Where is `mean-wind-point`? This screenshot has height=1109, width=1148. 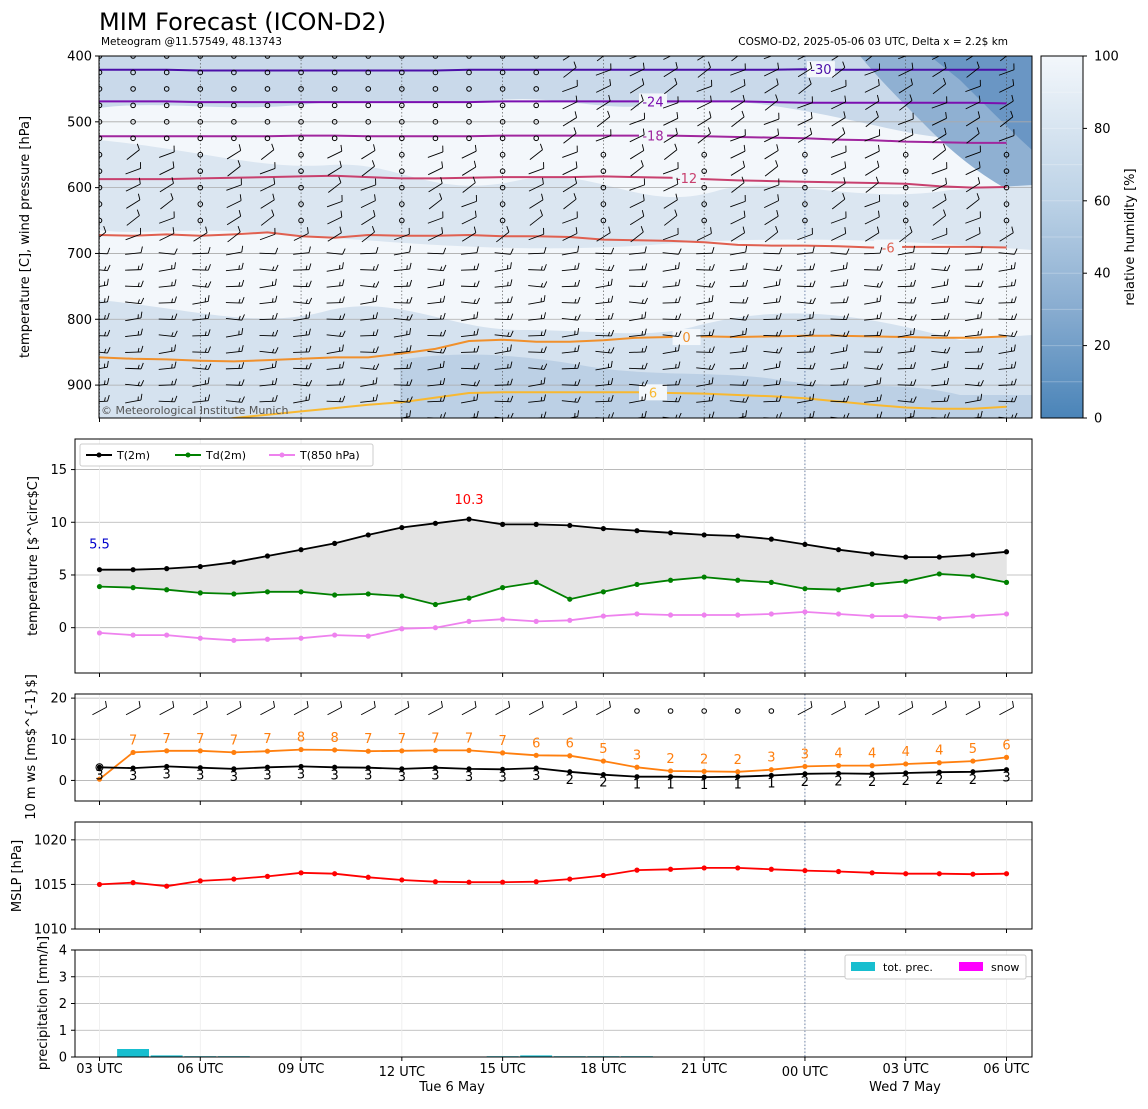 mean-wind-point is located at coordinates (973, 772).